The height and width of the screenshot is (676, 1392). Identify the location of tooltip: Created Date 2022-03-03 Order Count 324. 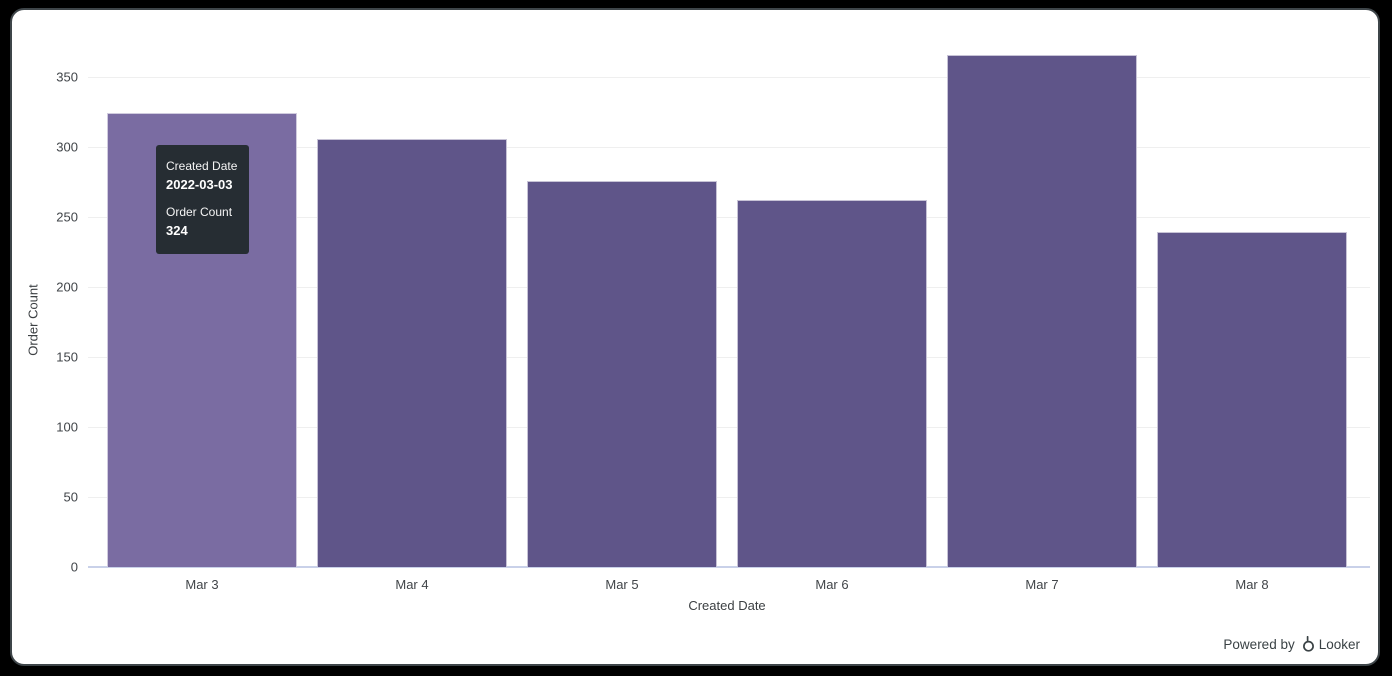
(202, 199).